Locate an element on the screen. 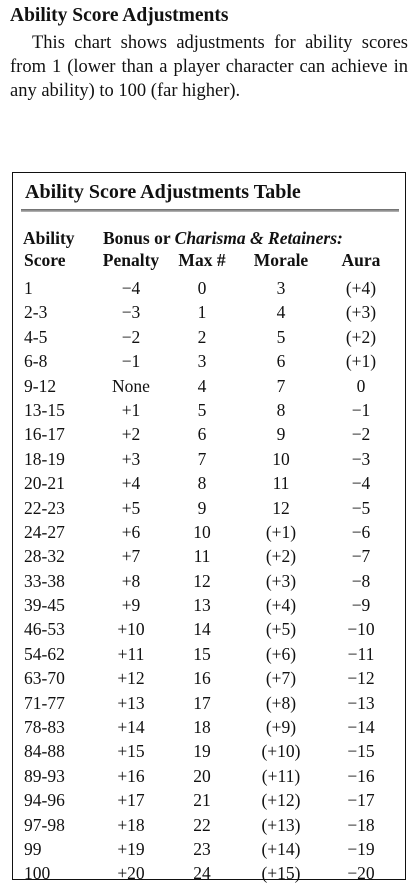 The image size is (417, 886). score-cell: 2-3 is located at coordinates (36, 312).